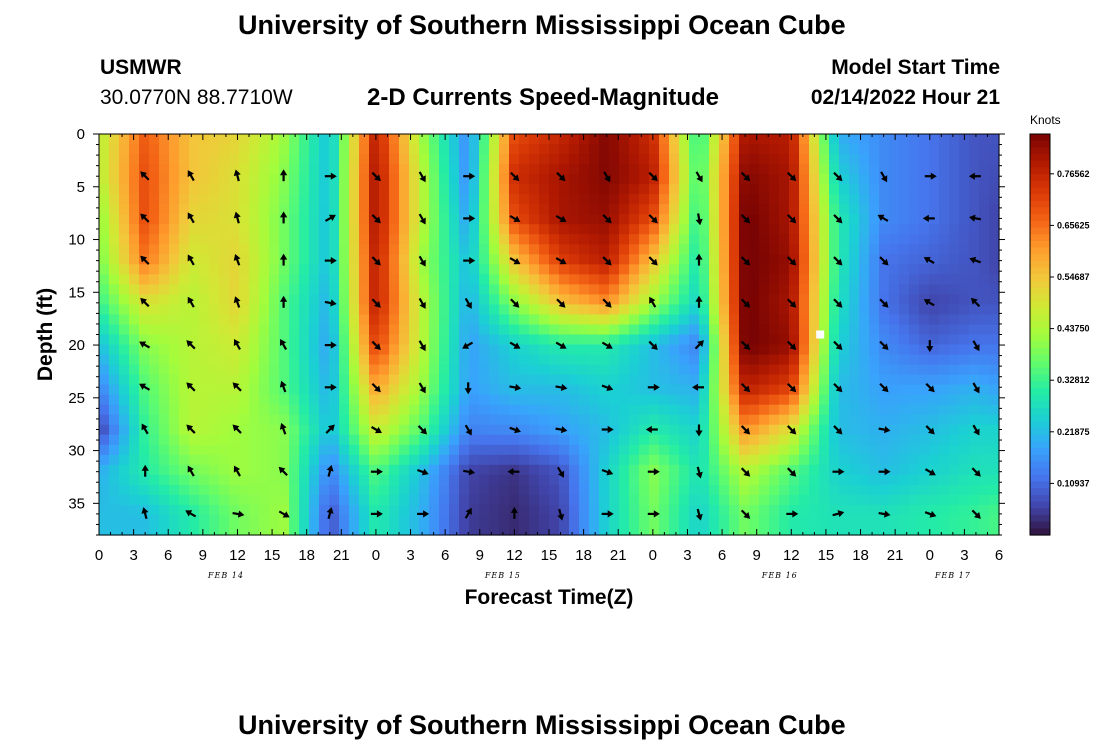 This screenshot has width=1100, height=750. Describe the element at coordinates (99, 555) in the screenshot. I see `x-tick-label: 0` at that location.